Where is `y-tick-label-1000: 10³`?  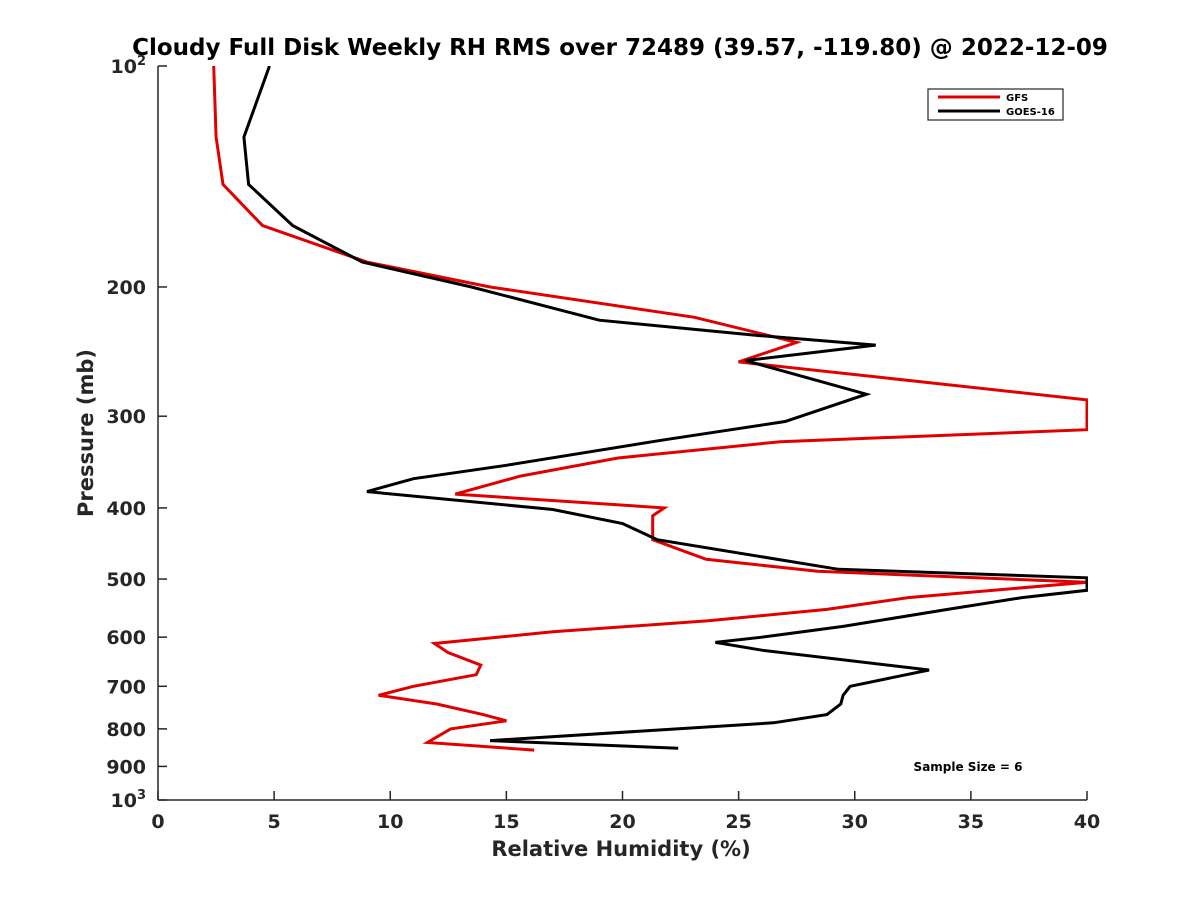 y-tick-label-1000: 10³ is located at coordinates (129, 800).